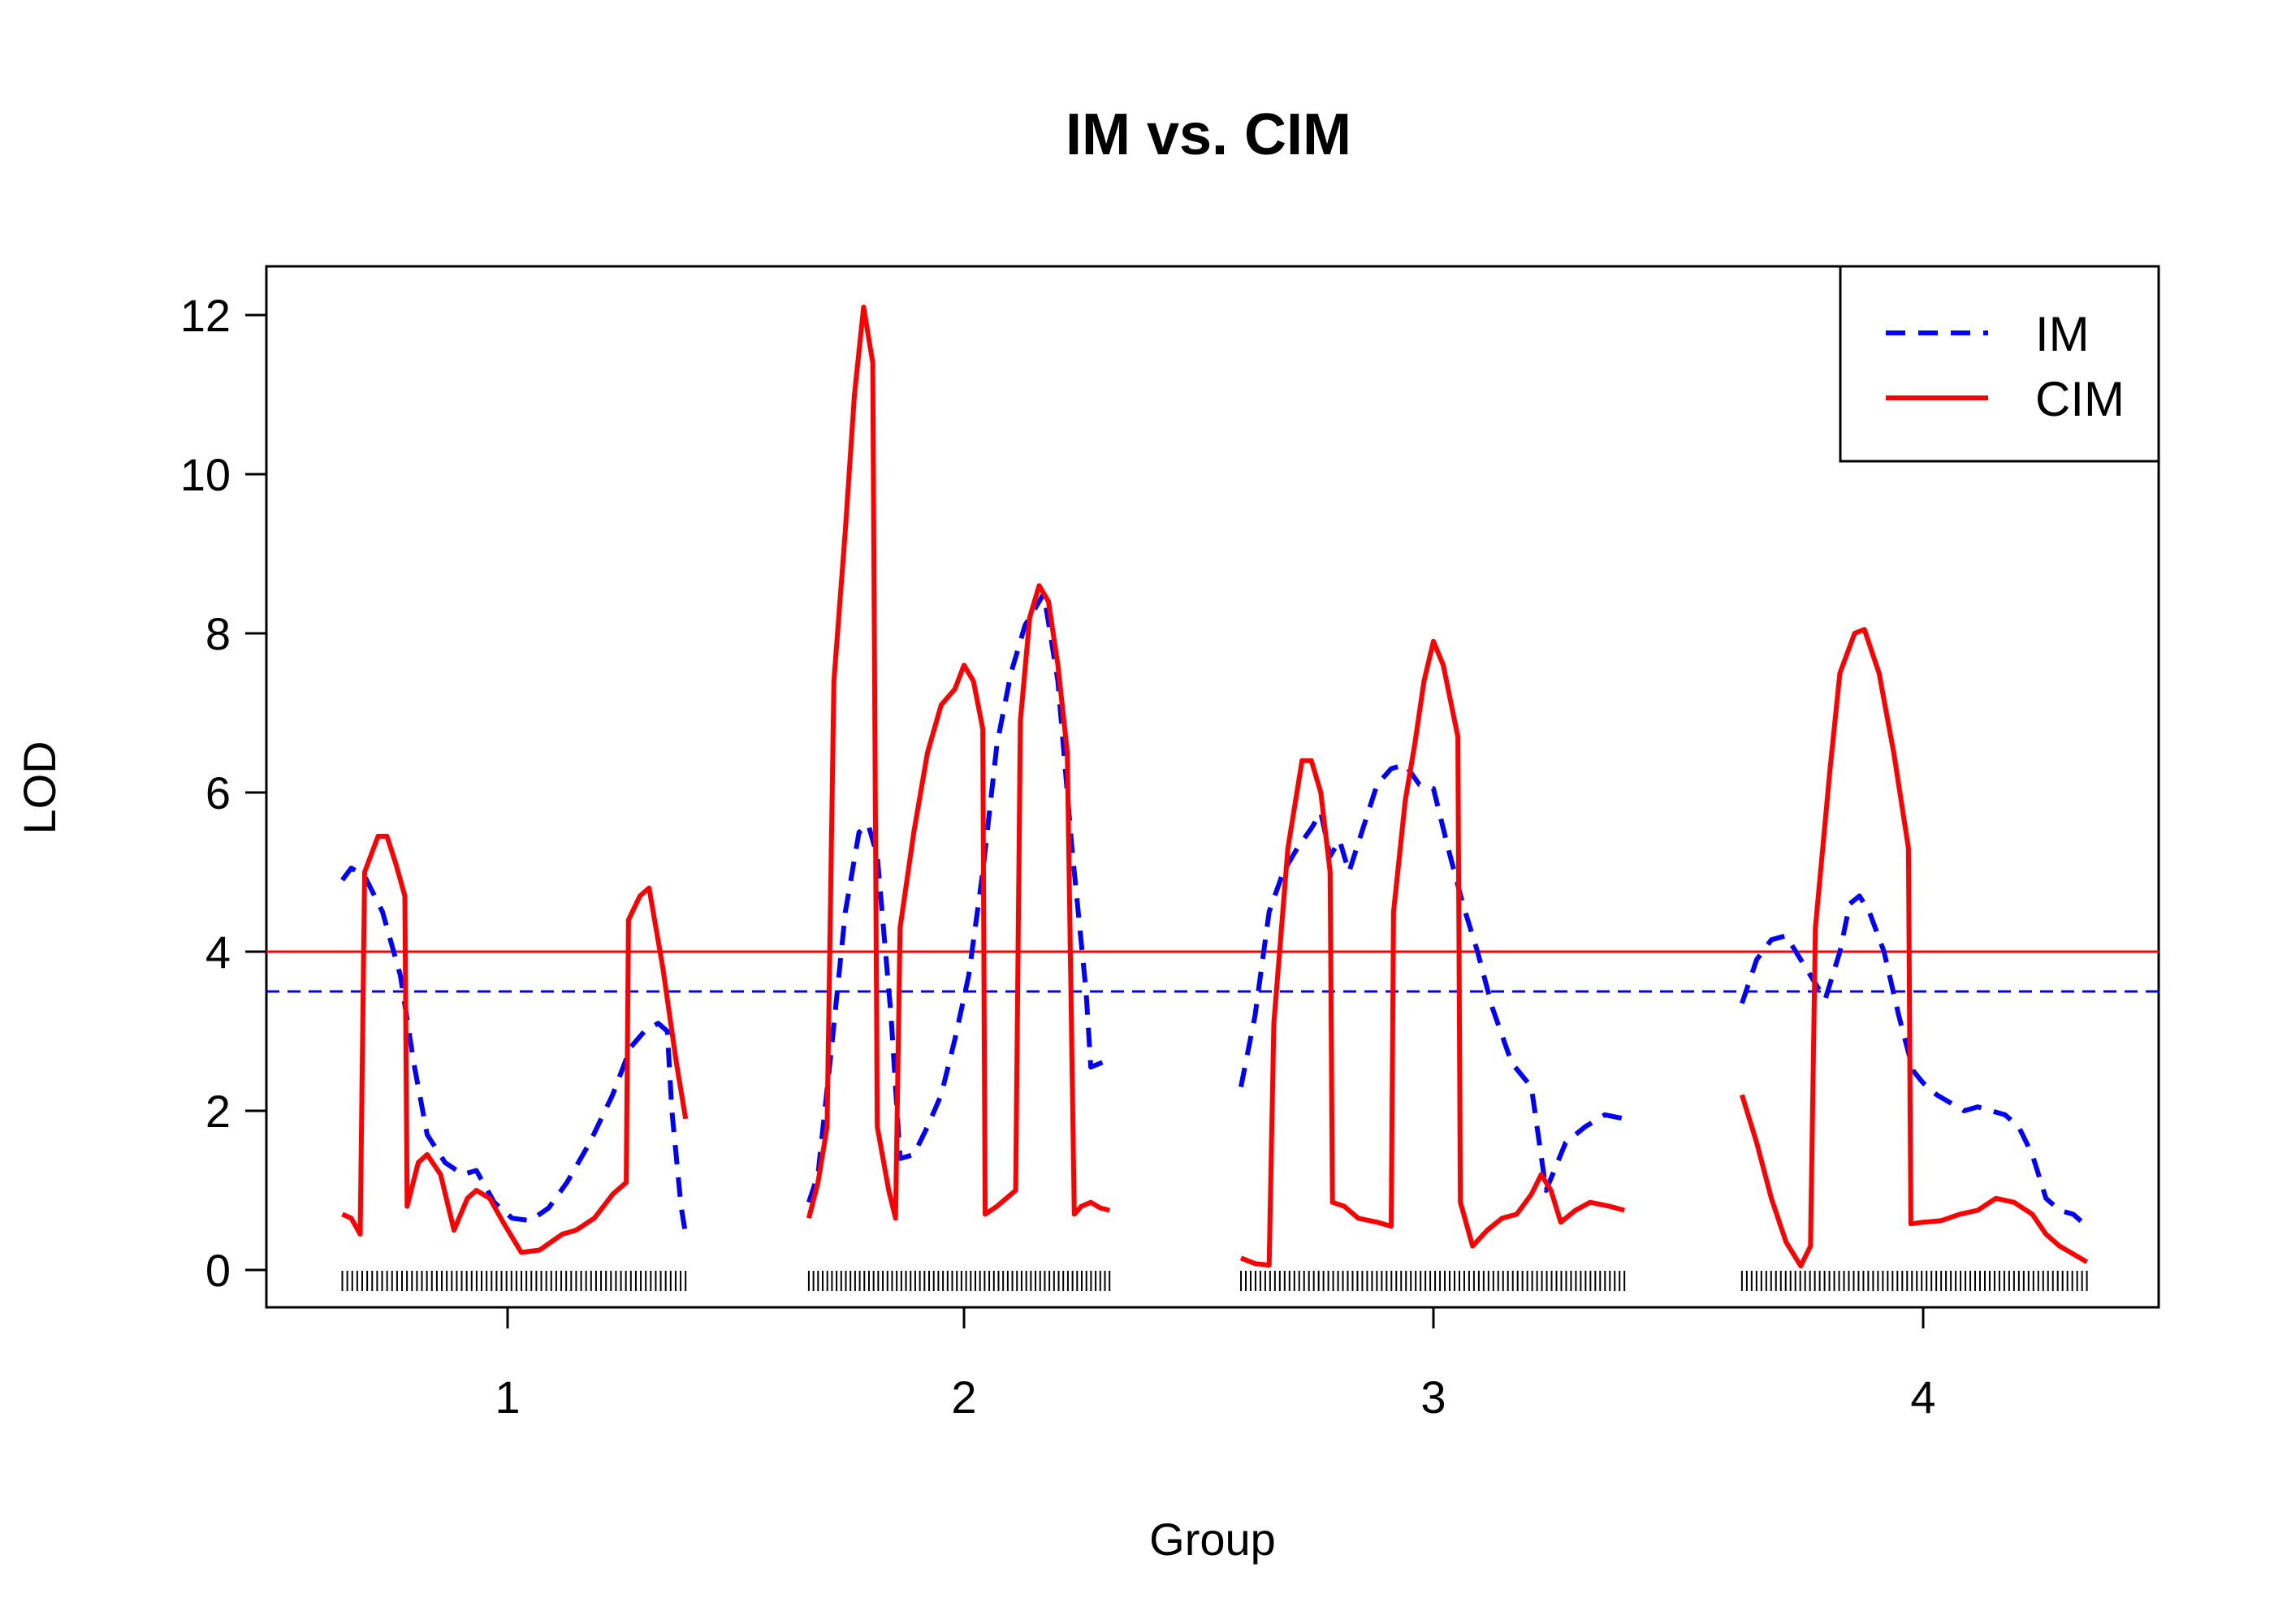 The width and height of the screenshot is (2274, 1624). Describe the element at coordinates (1212, 972) in the screenshot. I see `threshold-lines` at that location.